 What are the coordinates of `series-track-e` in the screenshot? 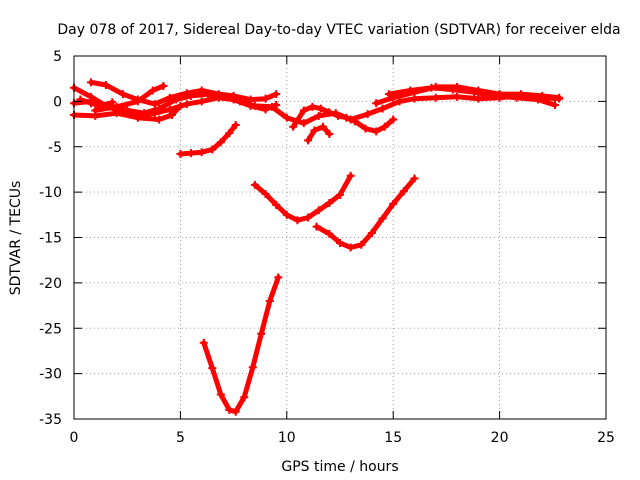 It's located at (129, 98).